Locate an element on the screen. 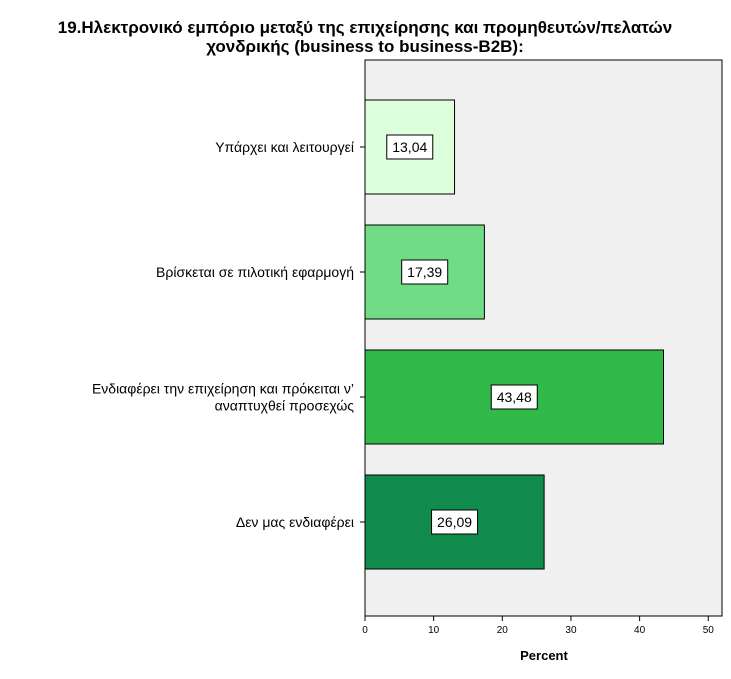 The height and width of the screenshot is (679, 731). data-label-3: 43,48 is located at coordinates (514, 397).